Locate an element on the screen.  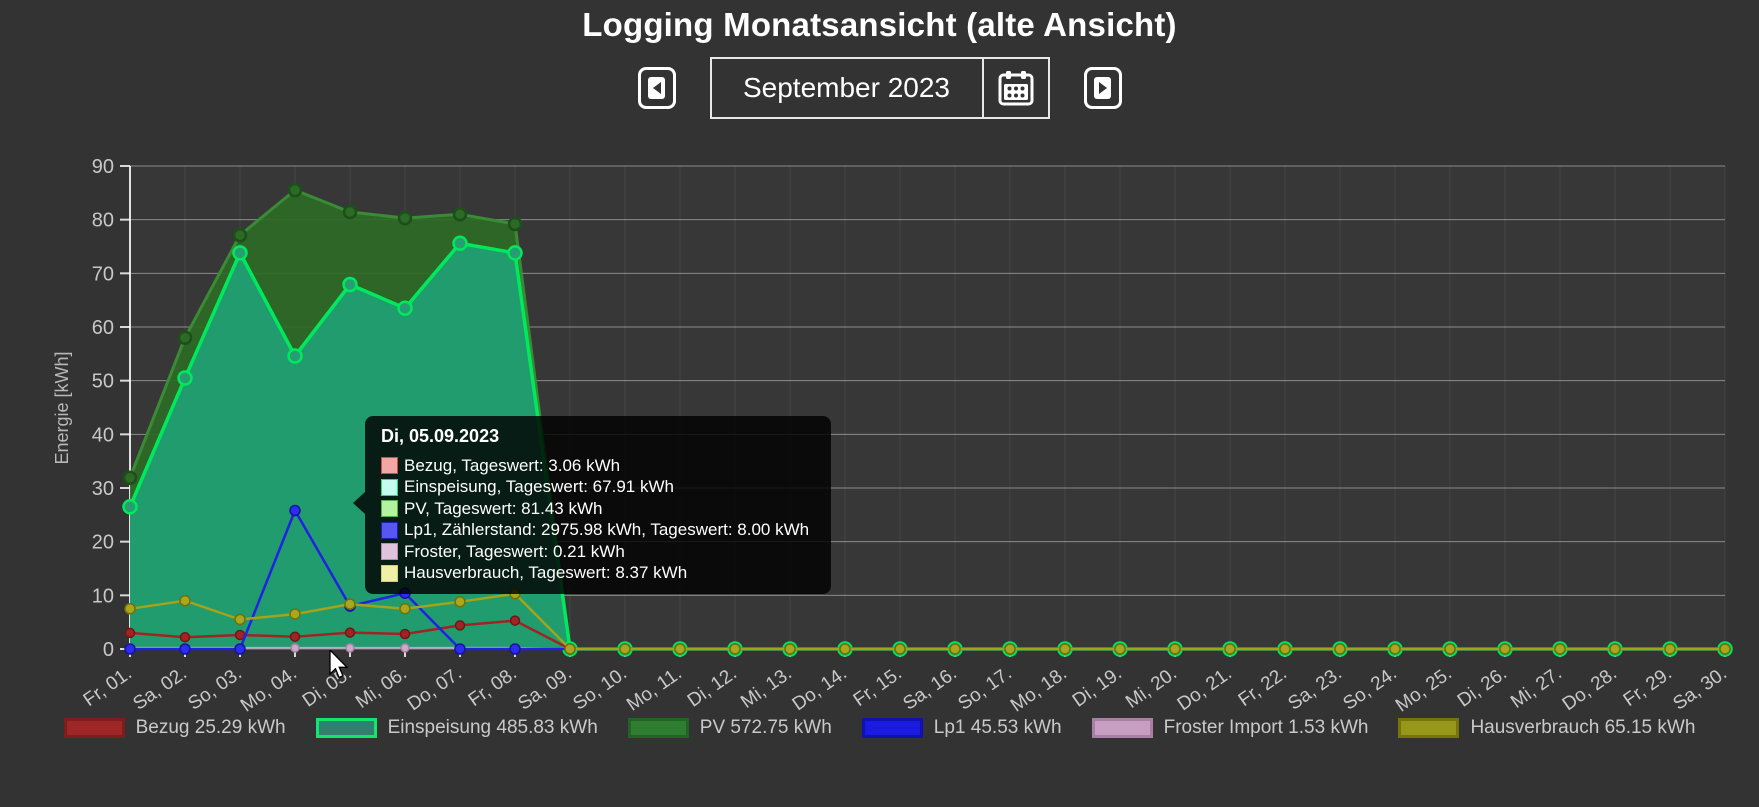
x-tick-label: Sa, 16. is located at coordinates (929, 689).